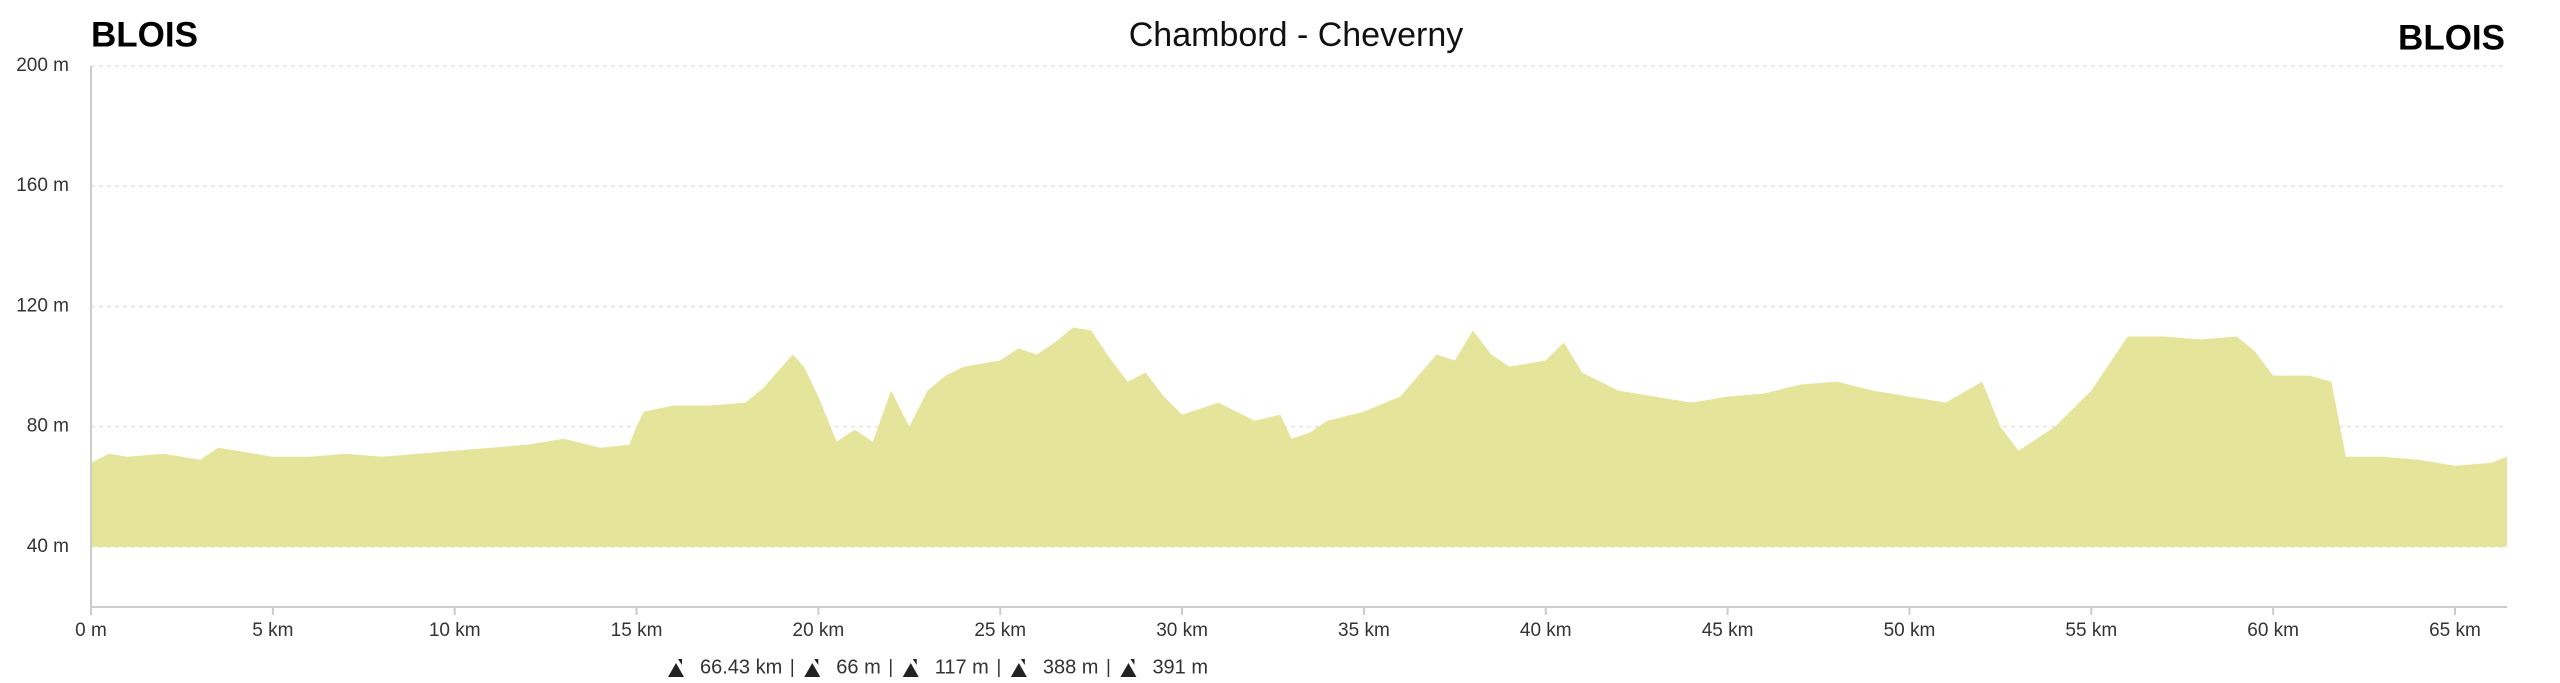 The width and height of the screenshot is (2560, 683). What do you see at coordinates (2455, 630) in the screenshot?
I see `x-tick-label: 65 km` at bounding box center [2455, 630].